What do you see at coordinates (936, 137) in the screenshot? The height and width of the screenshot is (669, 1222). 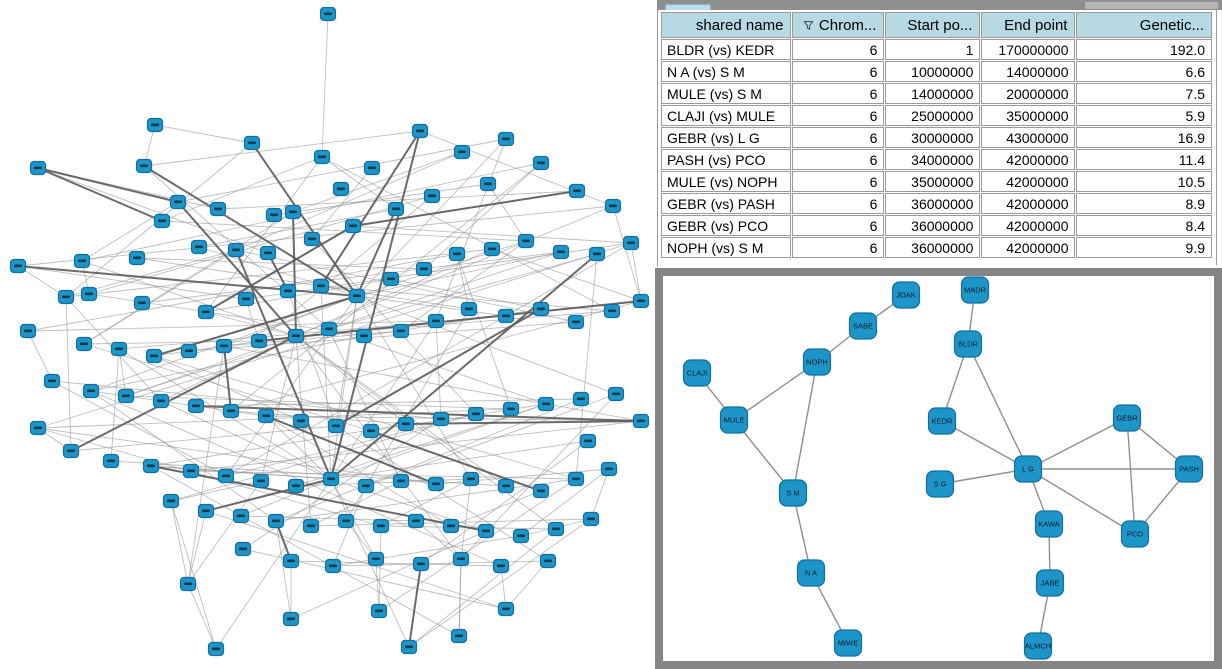 I see `table-row: GEBR (vs) L G 6 30000000 43000000 16.9` at bounding box center [936, 137].